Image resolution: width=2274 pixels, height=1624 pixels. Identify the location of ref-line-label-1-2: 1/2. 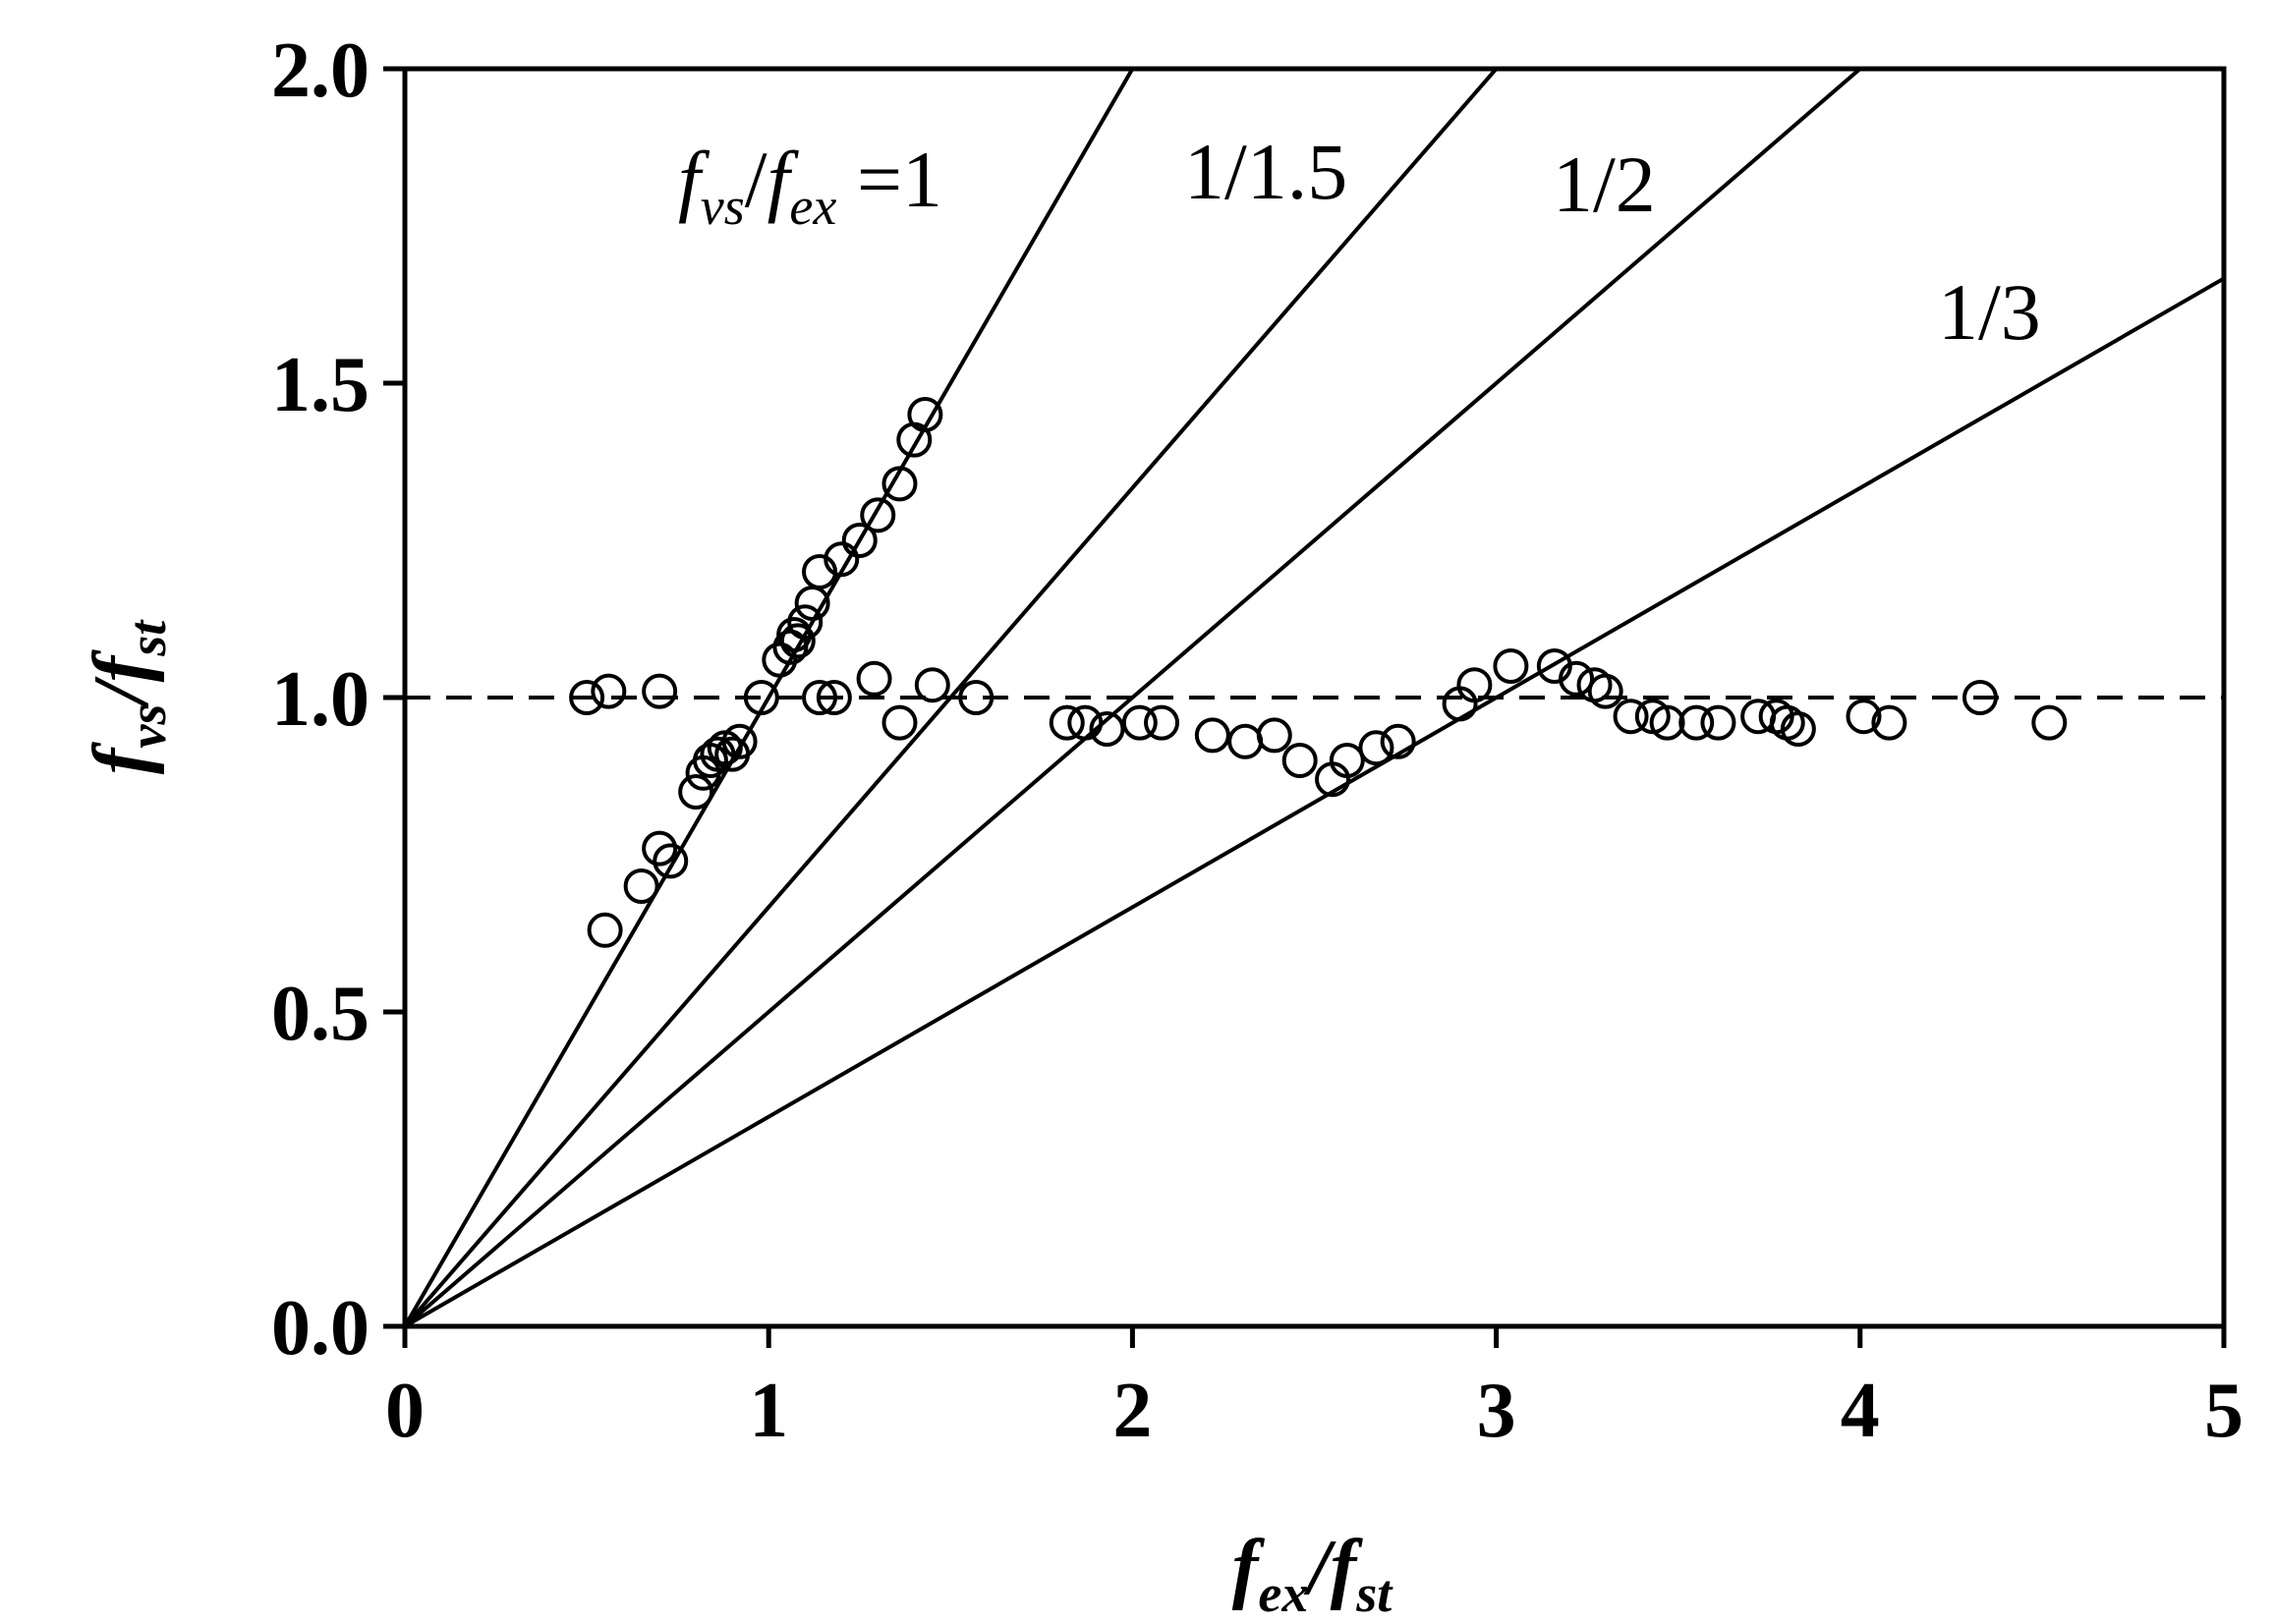
(1604, 184).